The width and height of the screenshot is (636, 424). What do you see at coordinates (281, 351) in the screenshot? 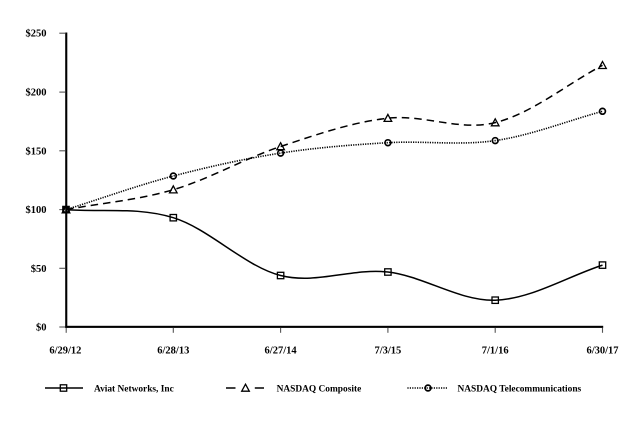
I see `svg-text: 6/27/14` at bounding box center [281, 351].